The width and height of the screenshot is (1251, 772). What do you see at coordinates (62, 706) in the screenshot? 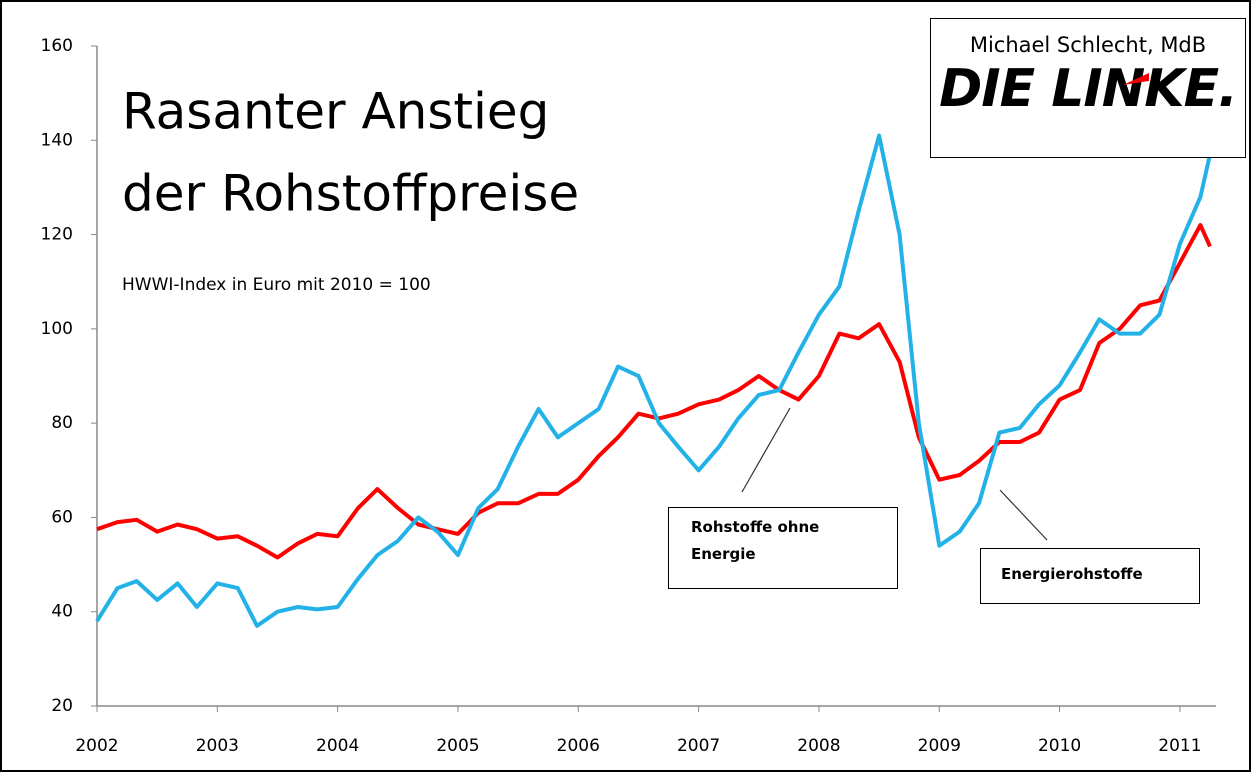
I see `y-tick-label: 20` at bounding box center [62, 706].